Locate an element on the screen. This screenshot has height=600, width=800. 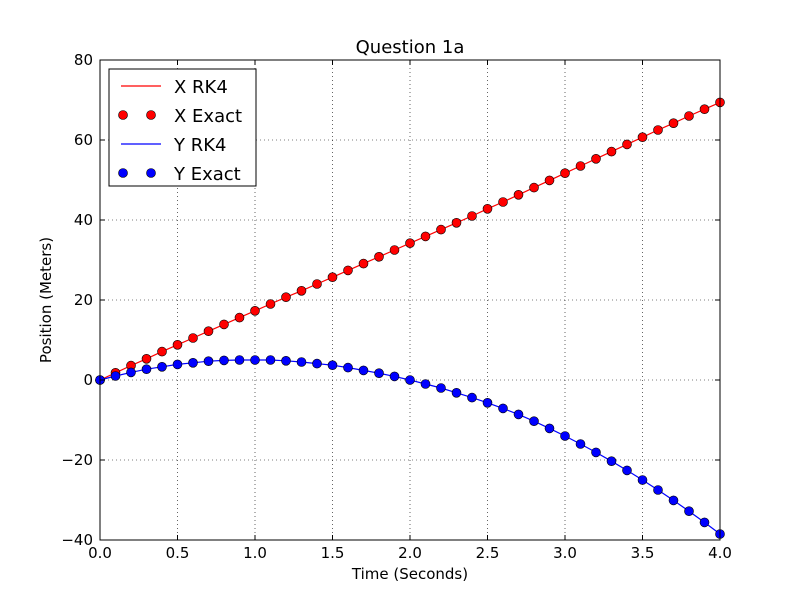
legend-label-x-rk4: X RK4 is located at coordinates (201, 87).